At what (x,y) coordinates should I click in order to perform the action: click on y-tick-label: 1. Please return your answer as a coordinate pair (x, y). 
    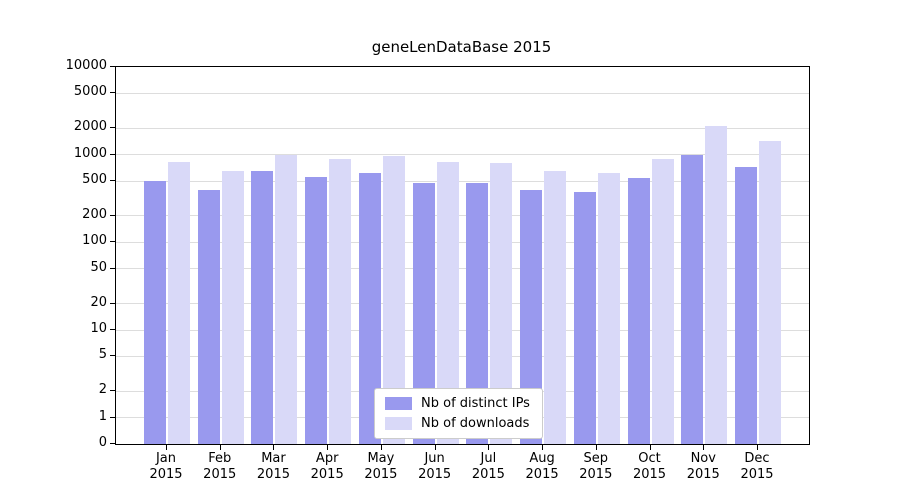
    Looking at the image, I should click on (102, 416).